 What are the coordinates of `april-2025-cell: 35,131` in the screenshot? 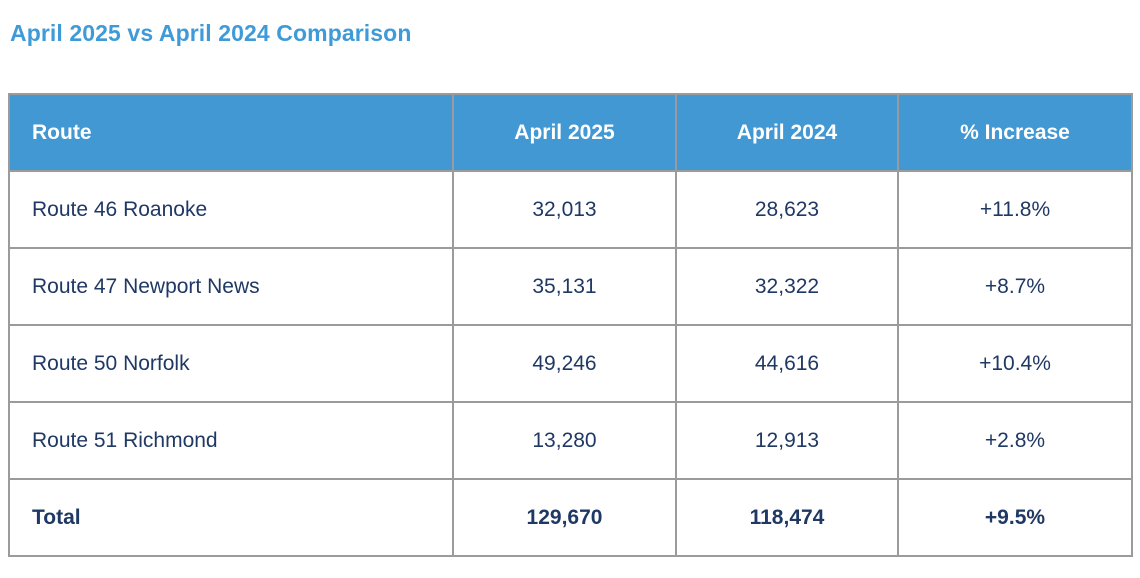 It's located at (564, 286).